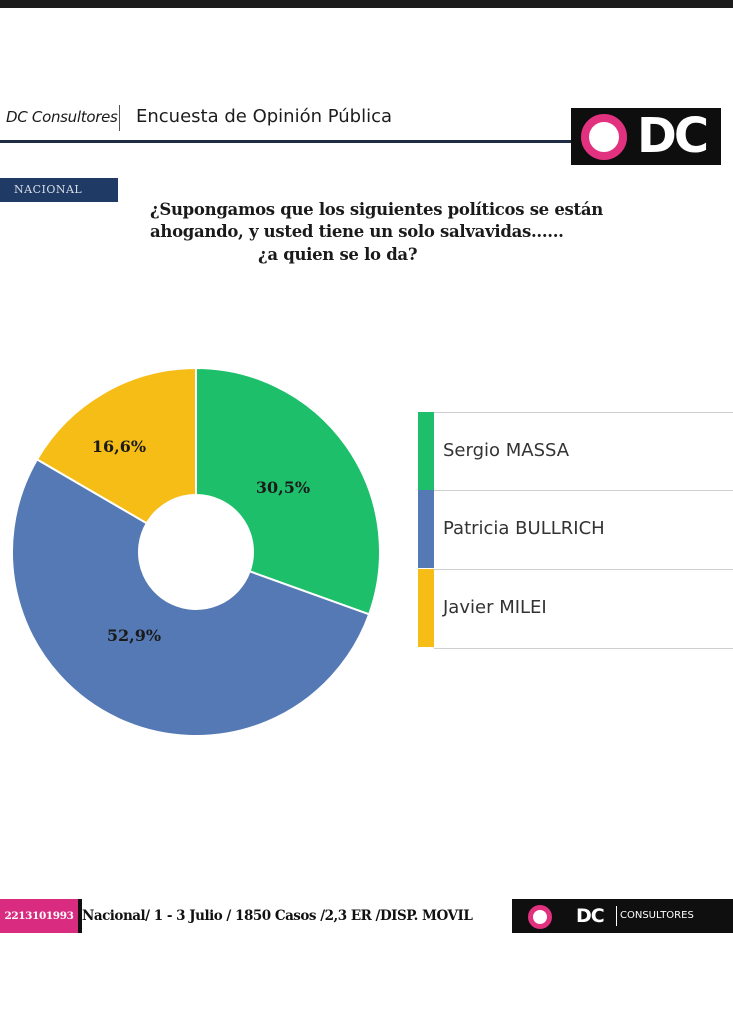  What do you see at coordinates (264, 116) in the screenshot?
I see `survey-title: Encuesta de Opinión Pública` at bounding box center [264, 116].